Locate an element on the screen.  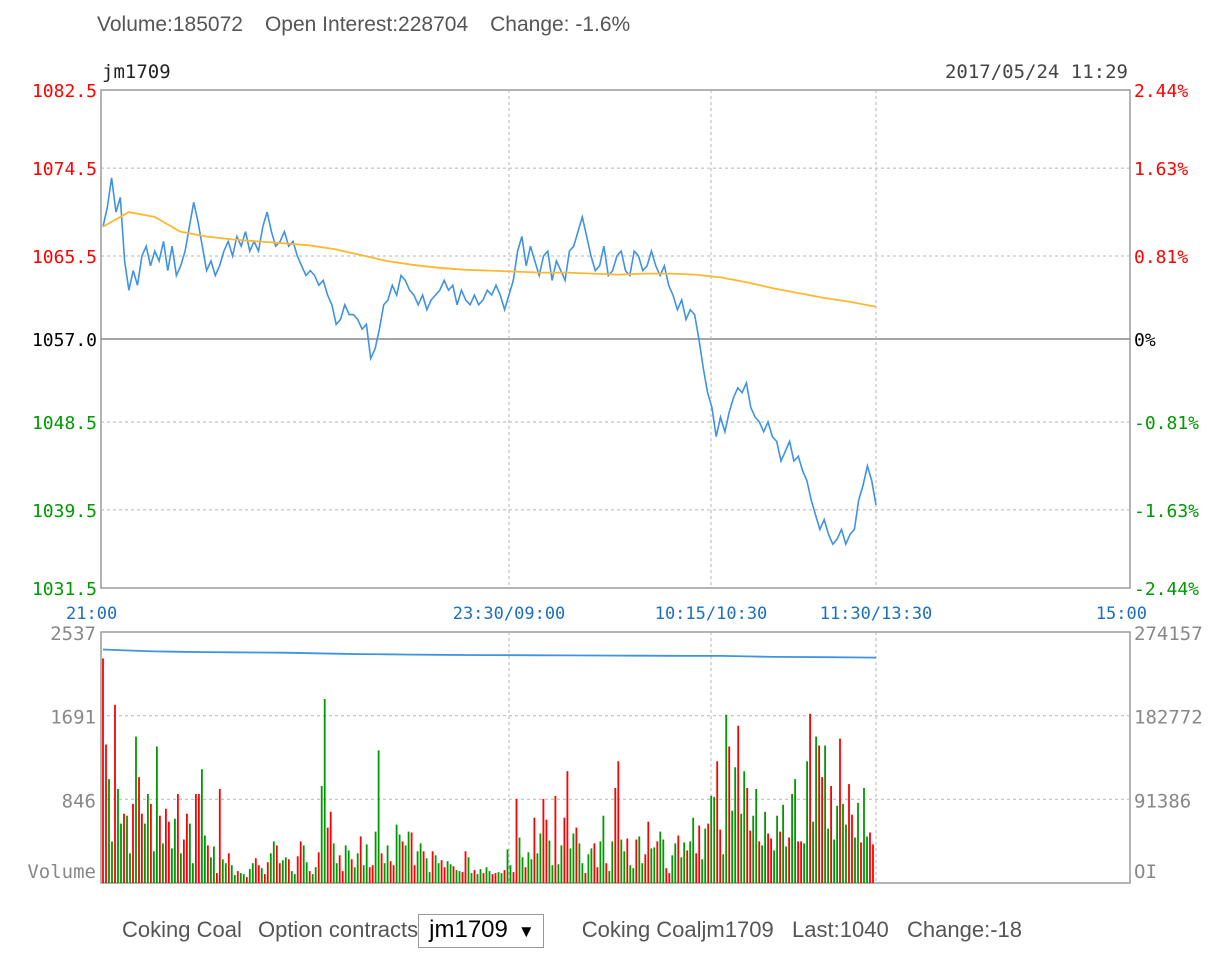
volume-tick-label: 1691 is located at coordinates (73, 718).